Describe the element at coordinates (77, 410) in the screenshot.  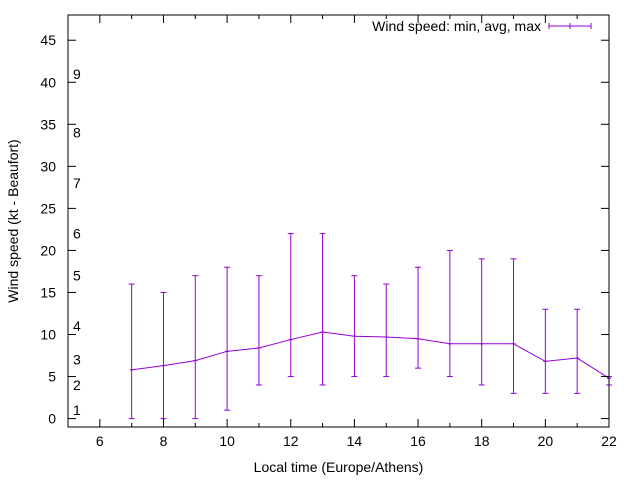
I see `beaufort-label-1: 1` at that location.